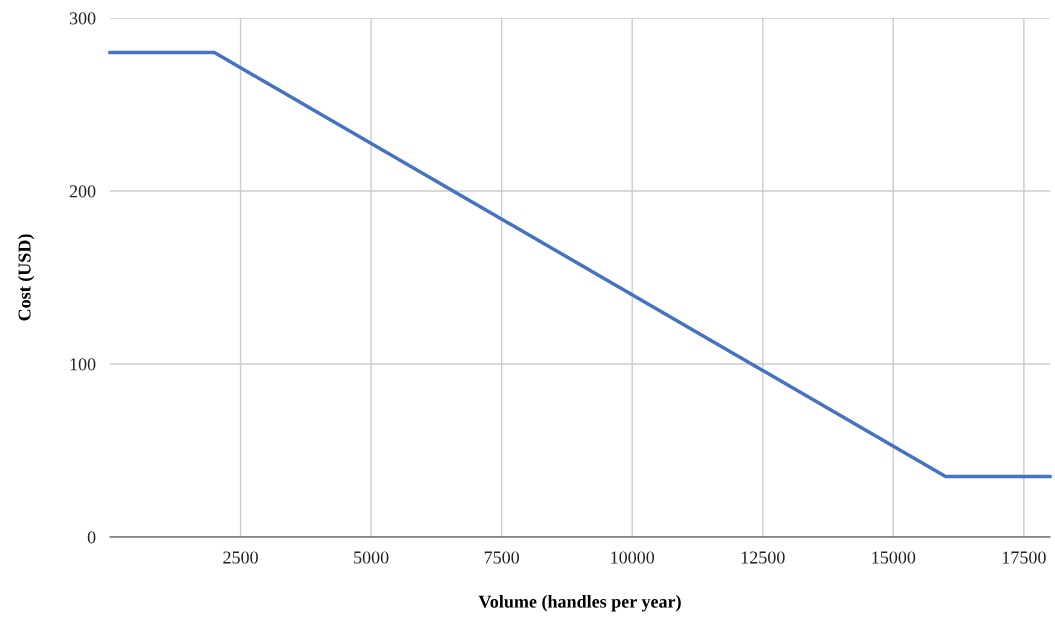 Image resolution: width=1055 pixels, height=627 pixels. I want to click on y-tick-label: 200, so click(82, 191).